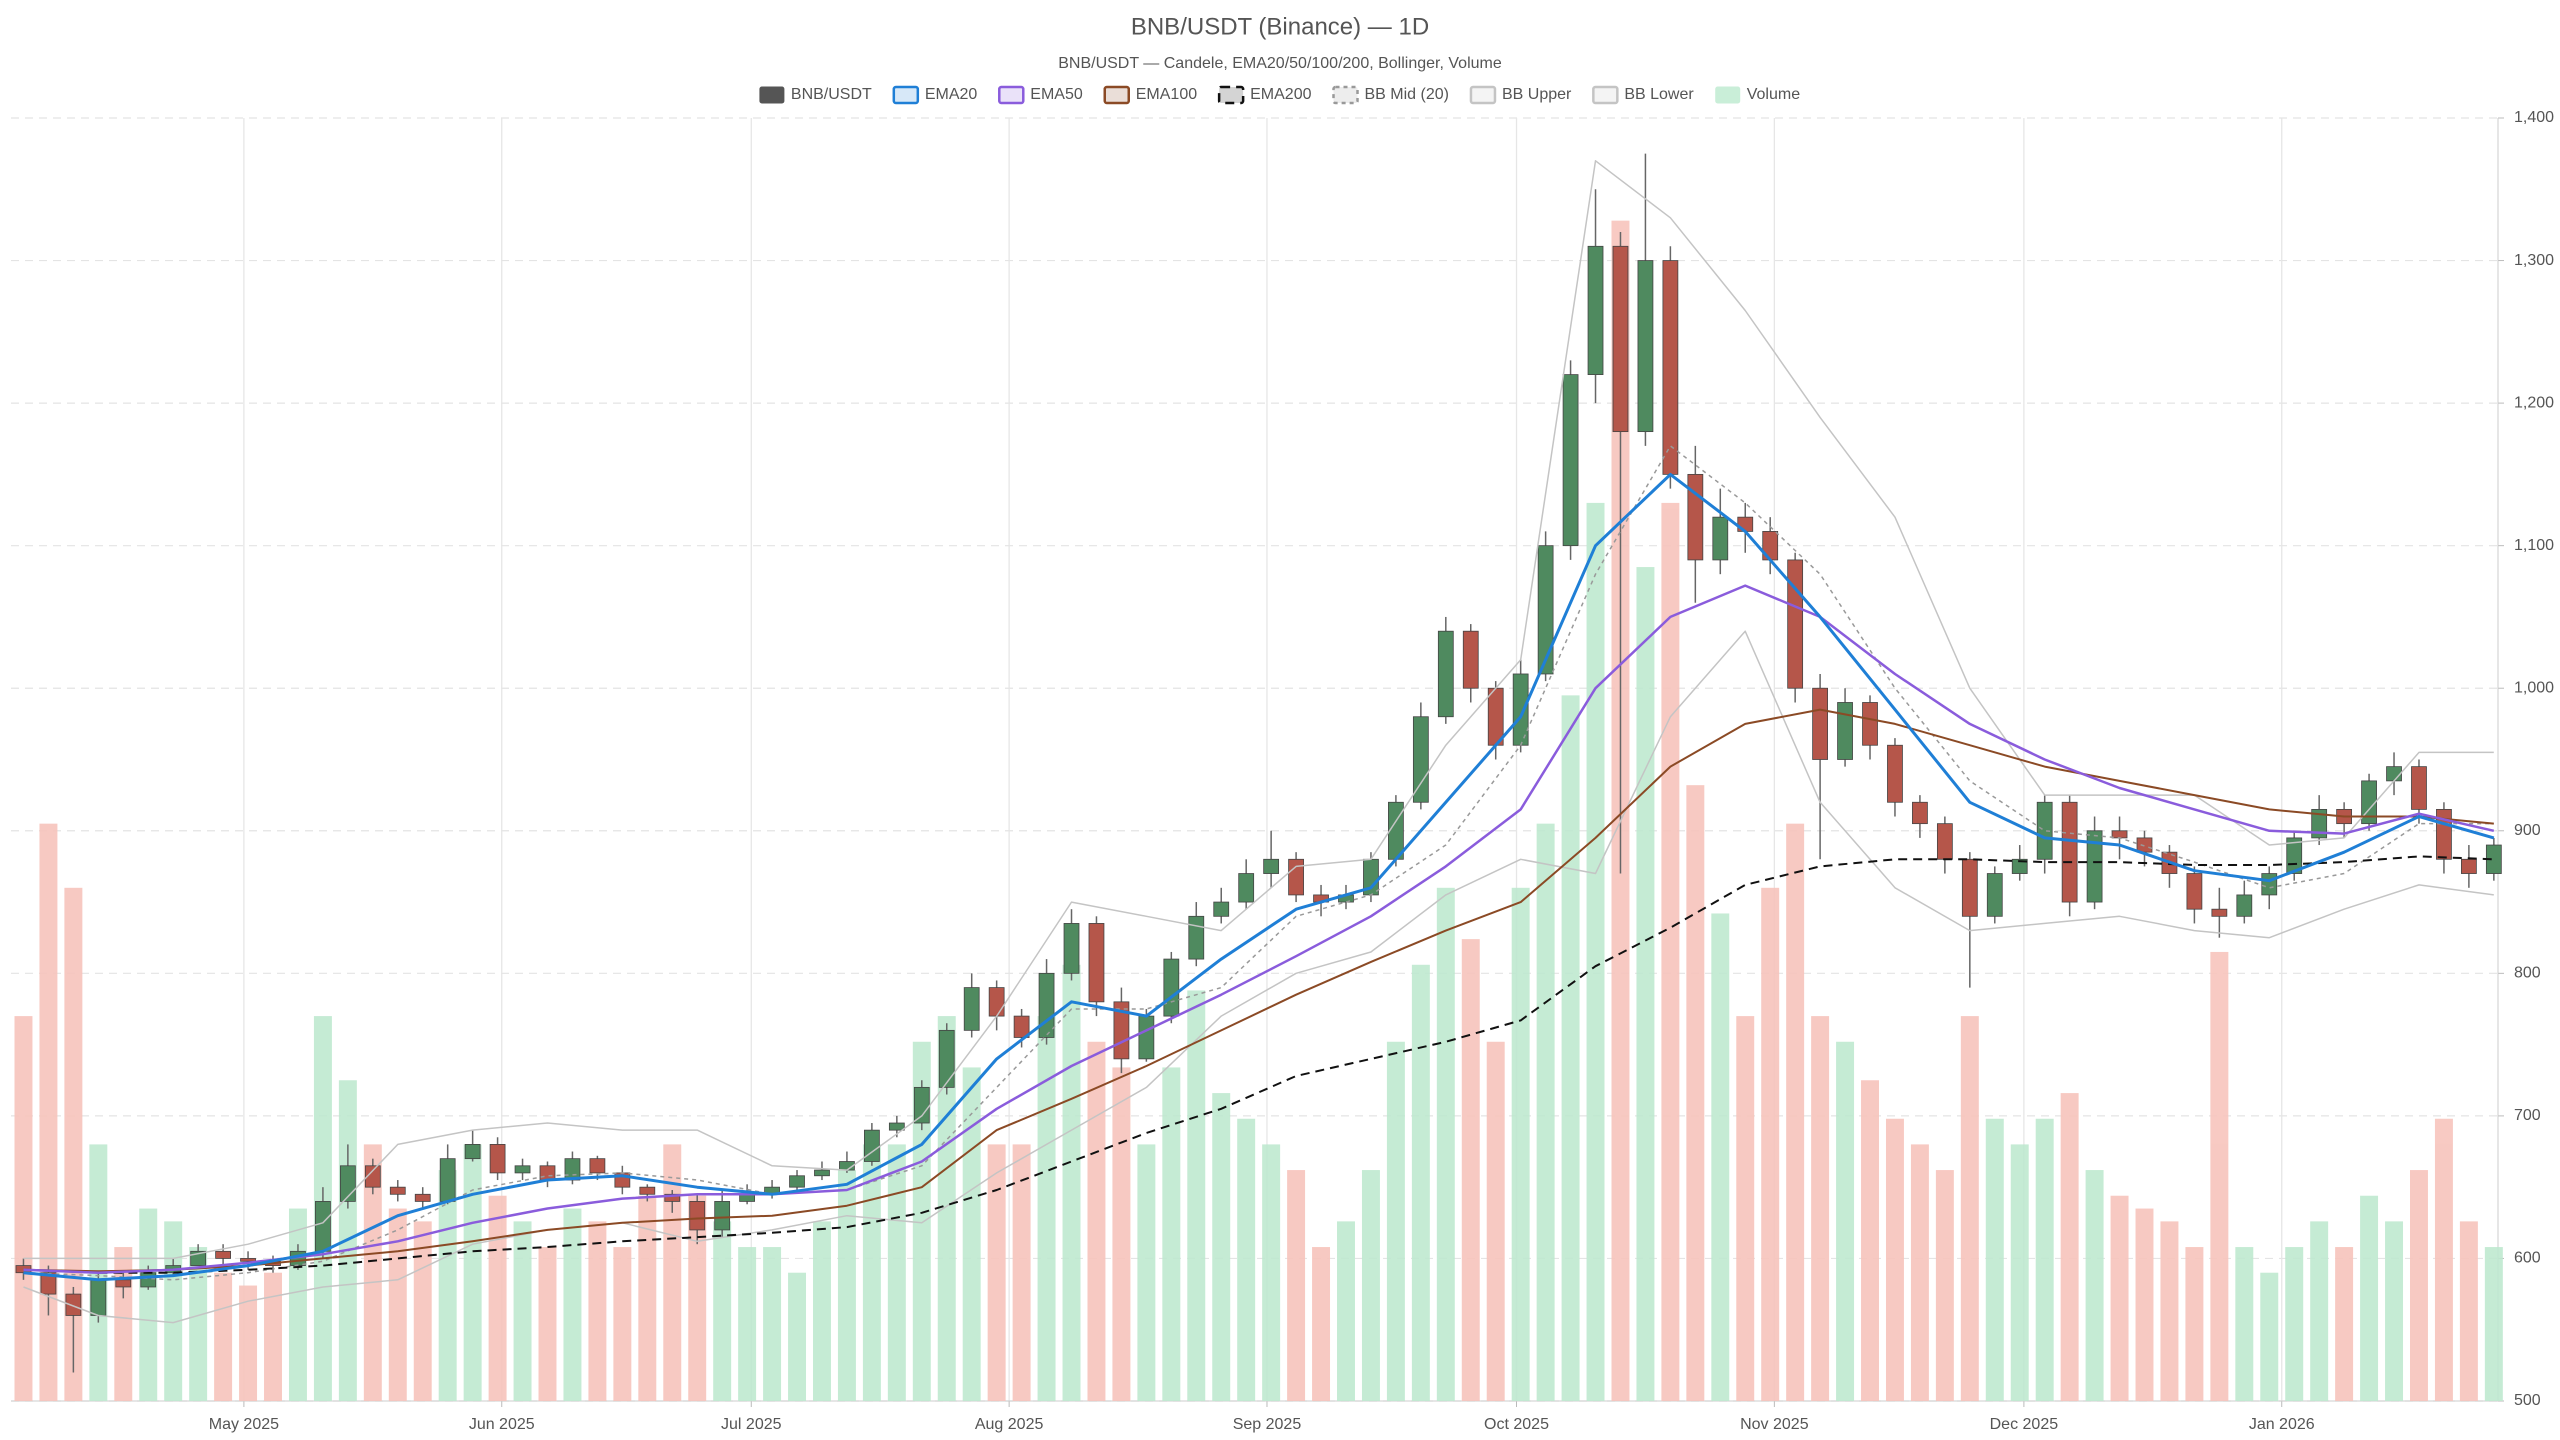  What do you see at coordinates (2534, 545) in the screenshot?
I see `y-tick-label: 1,100` at bounding box center [2534, 545].